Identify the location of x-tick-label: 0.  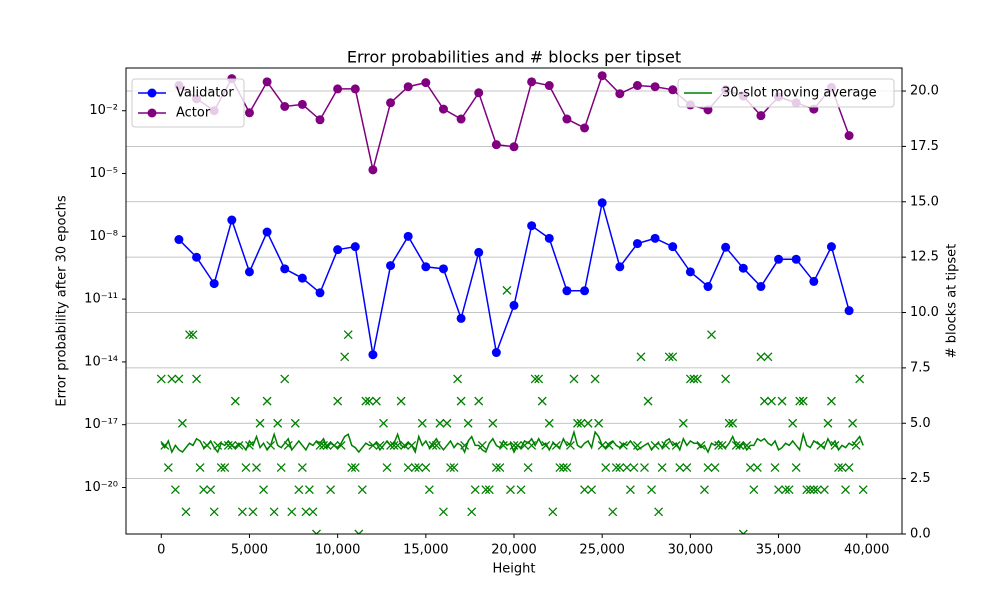
(161, 550).